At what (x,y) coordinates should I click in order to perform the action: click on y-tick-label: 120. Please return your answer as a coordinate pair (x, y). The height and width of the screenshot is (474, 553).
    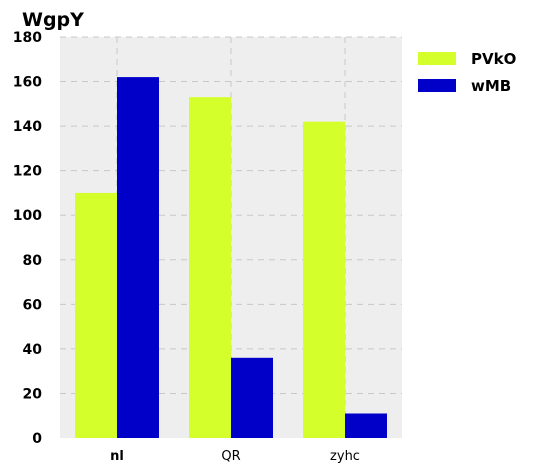
    Looking at the image, I should click on (27, 172).